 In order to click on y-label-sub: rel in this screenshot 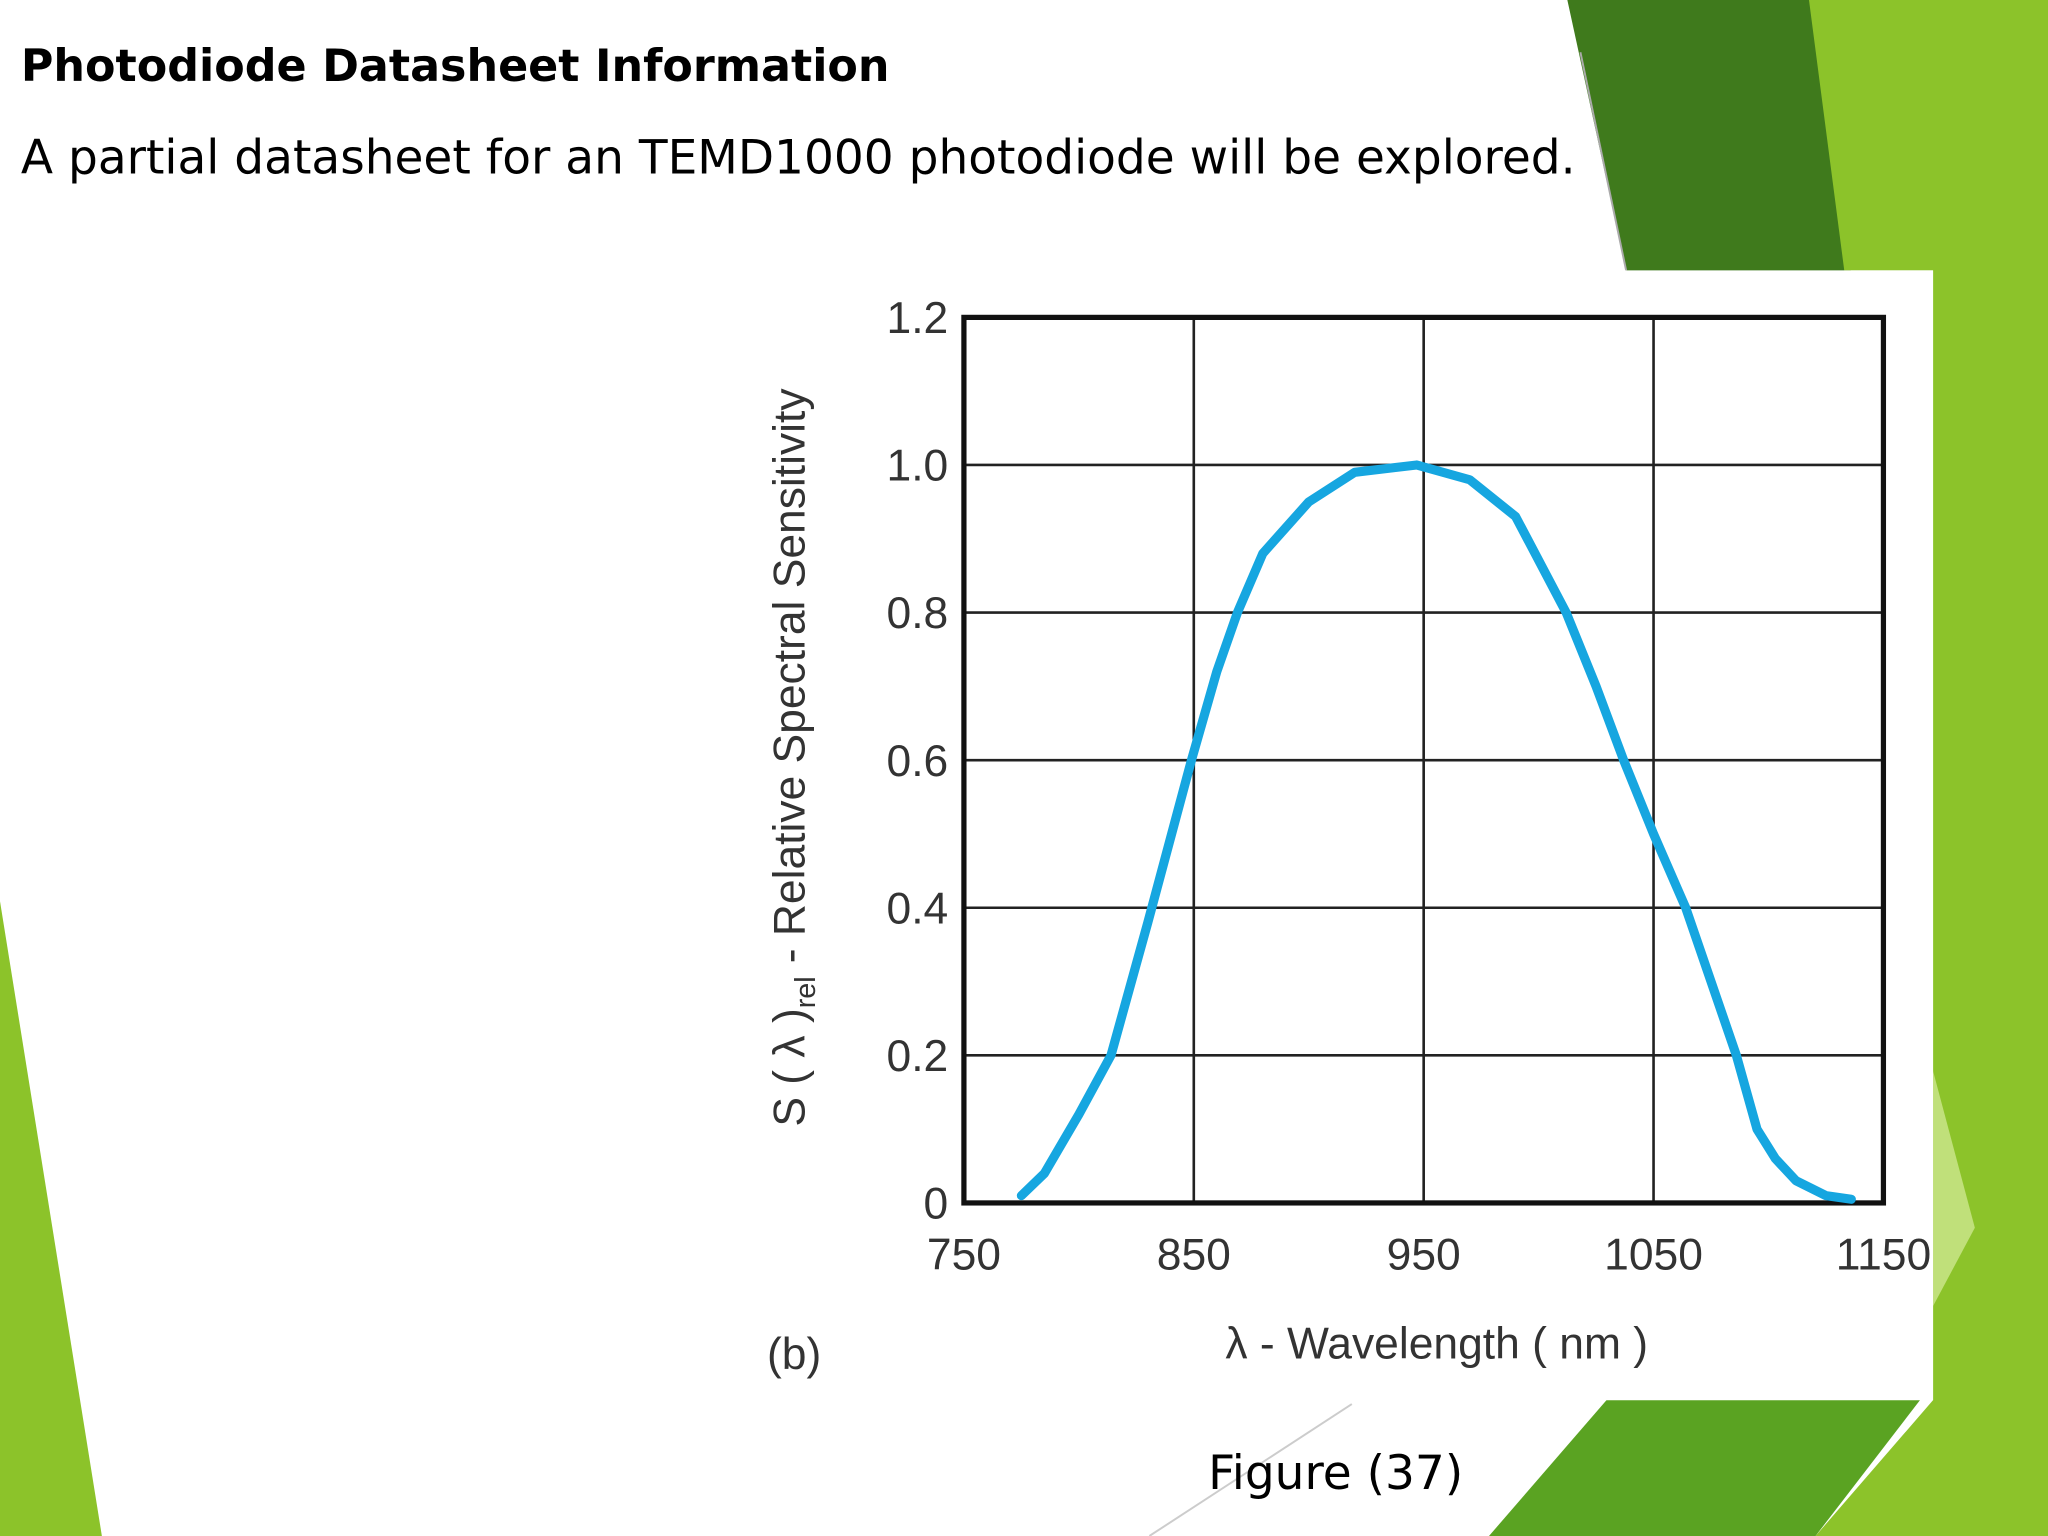, I will do `click(806, 992)`.